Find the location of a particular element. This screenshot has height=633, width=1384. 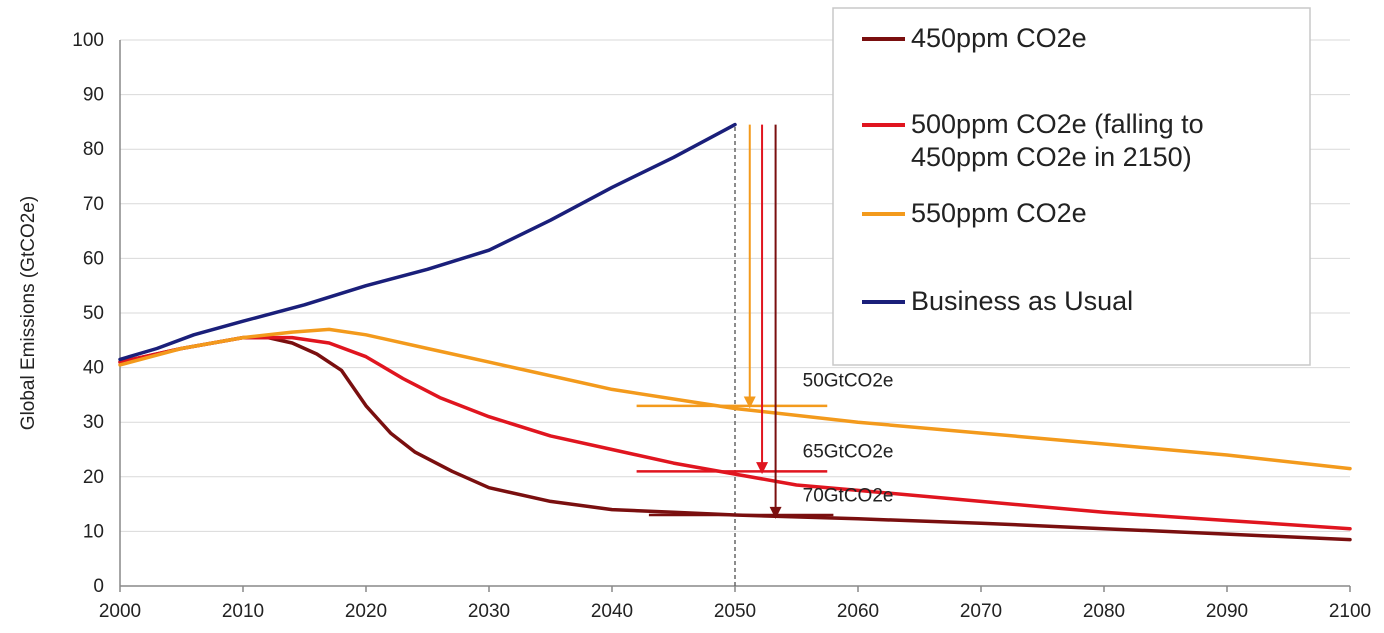

annotation-label: 65GtCO2e is located at coordinates (848, 452).